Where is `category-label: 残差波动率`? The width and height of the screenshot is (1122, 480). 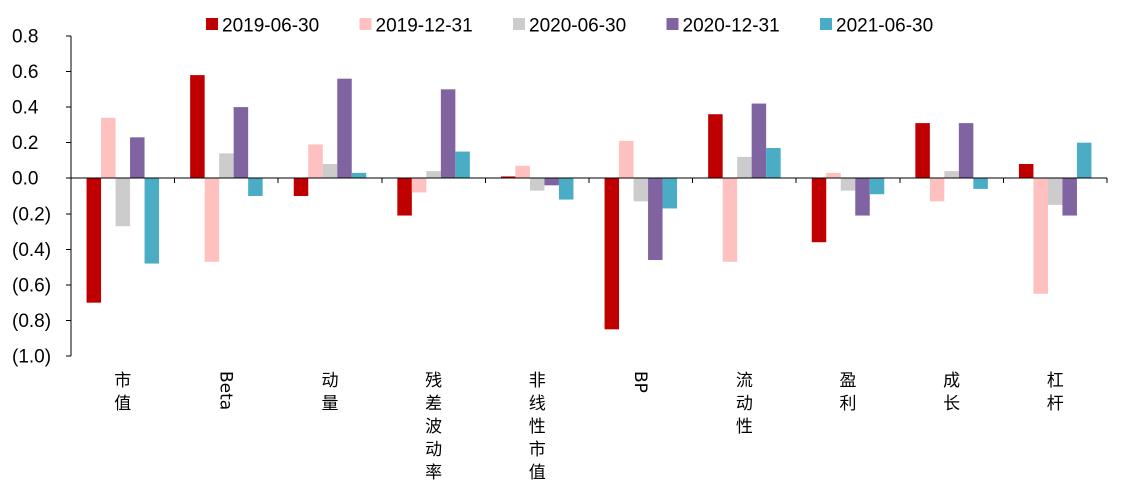
category-label: 残差波动率 is located at coordinates (433, 425).